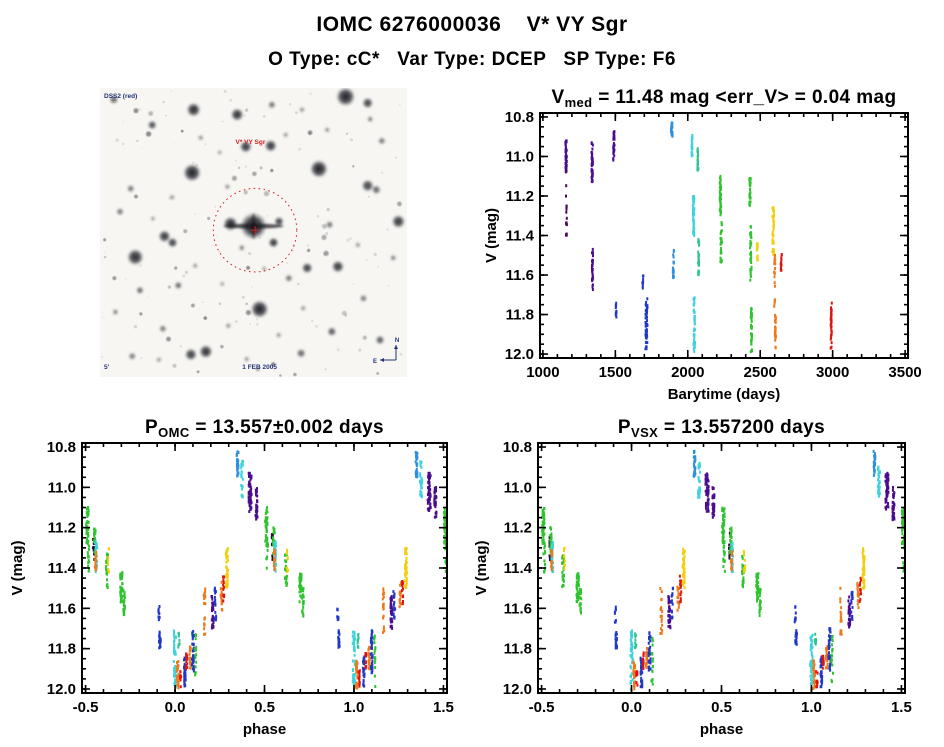 The height and width of the screenshot is (747, 944). Describe the element at coordinates (107, 367) in the screenshot. I see `svg-text: 5'` at that location.